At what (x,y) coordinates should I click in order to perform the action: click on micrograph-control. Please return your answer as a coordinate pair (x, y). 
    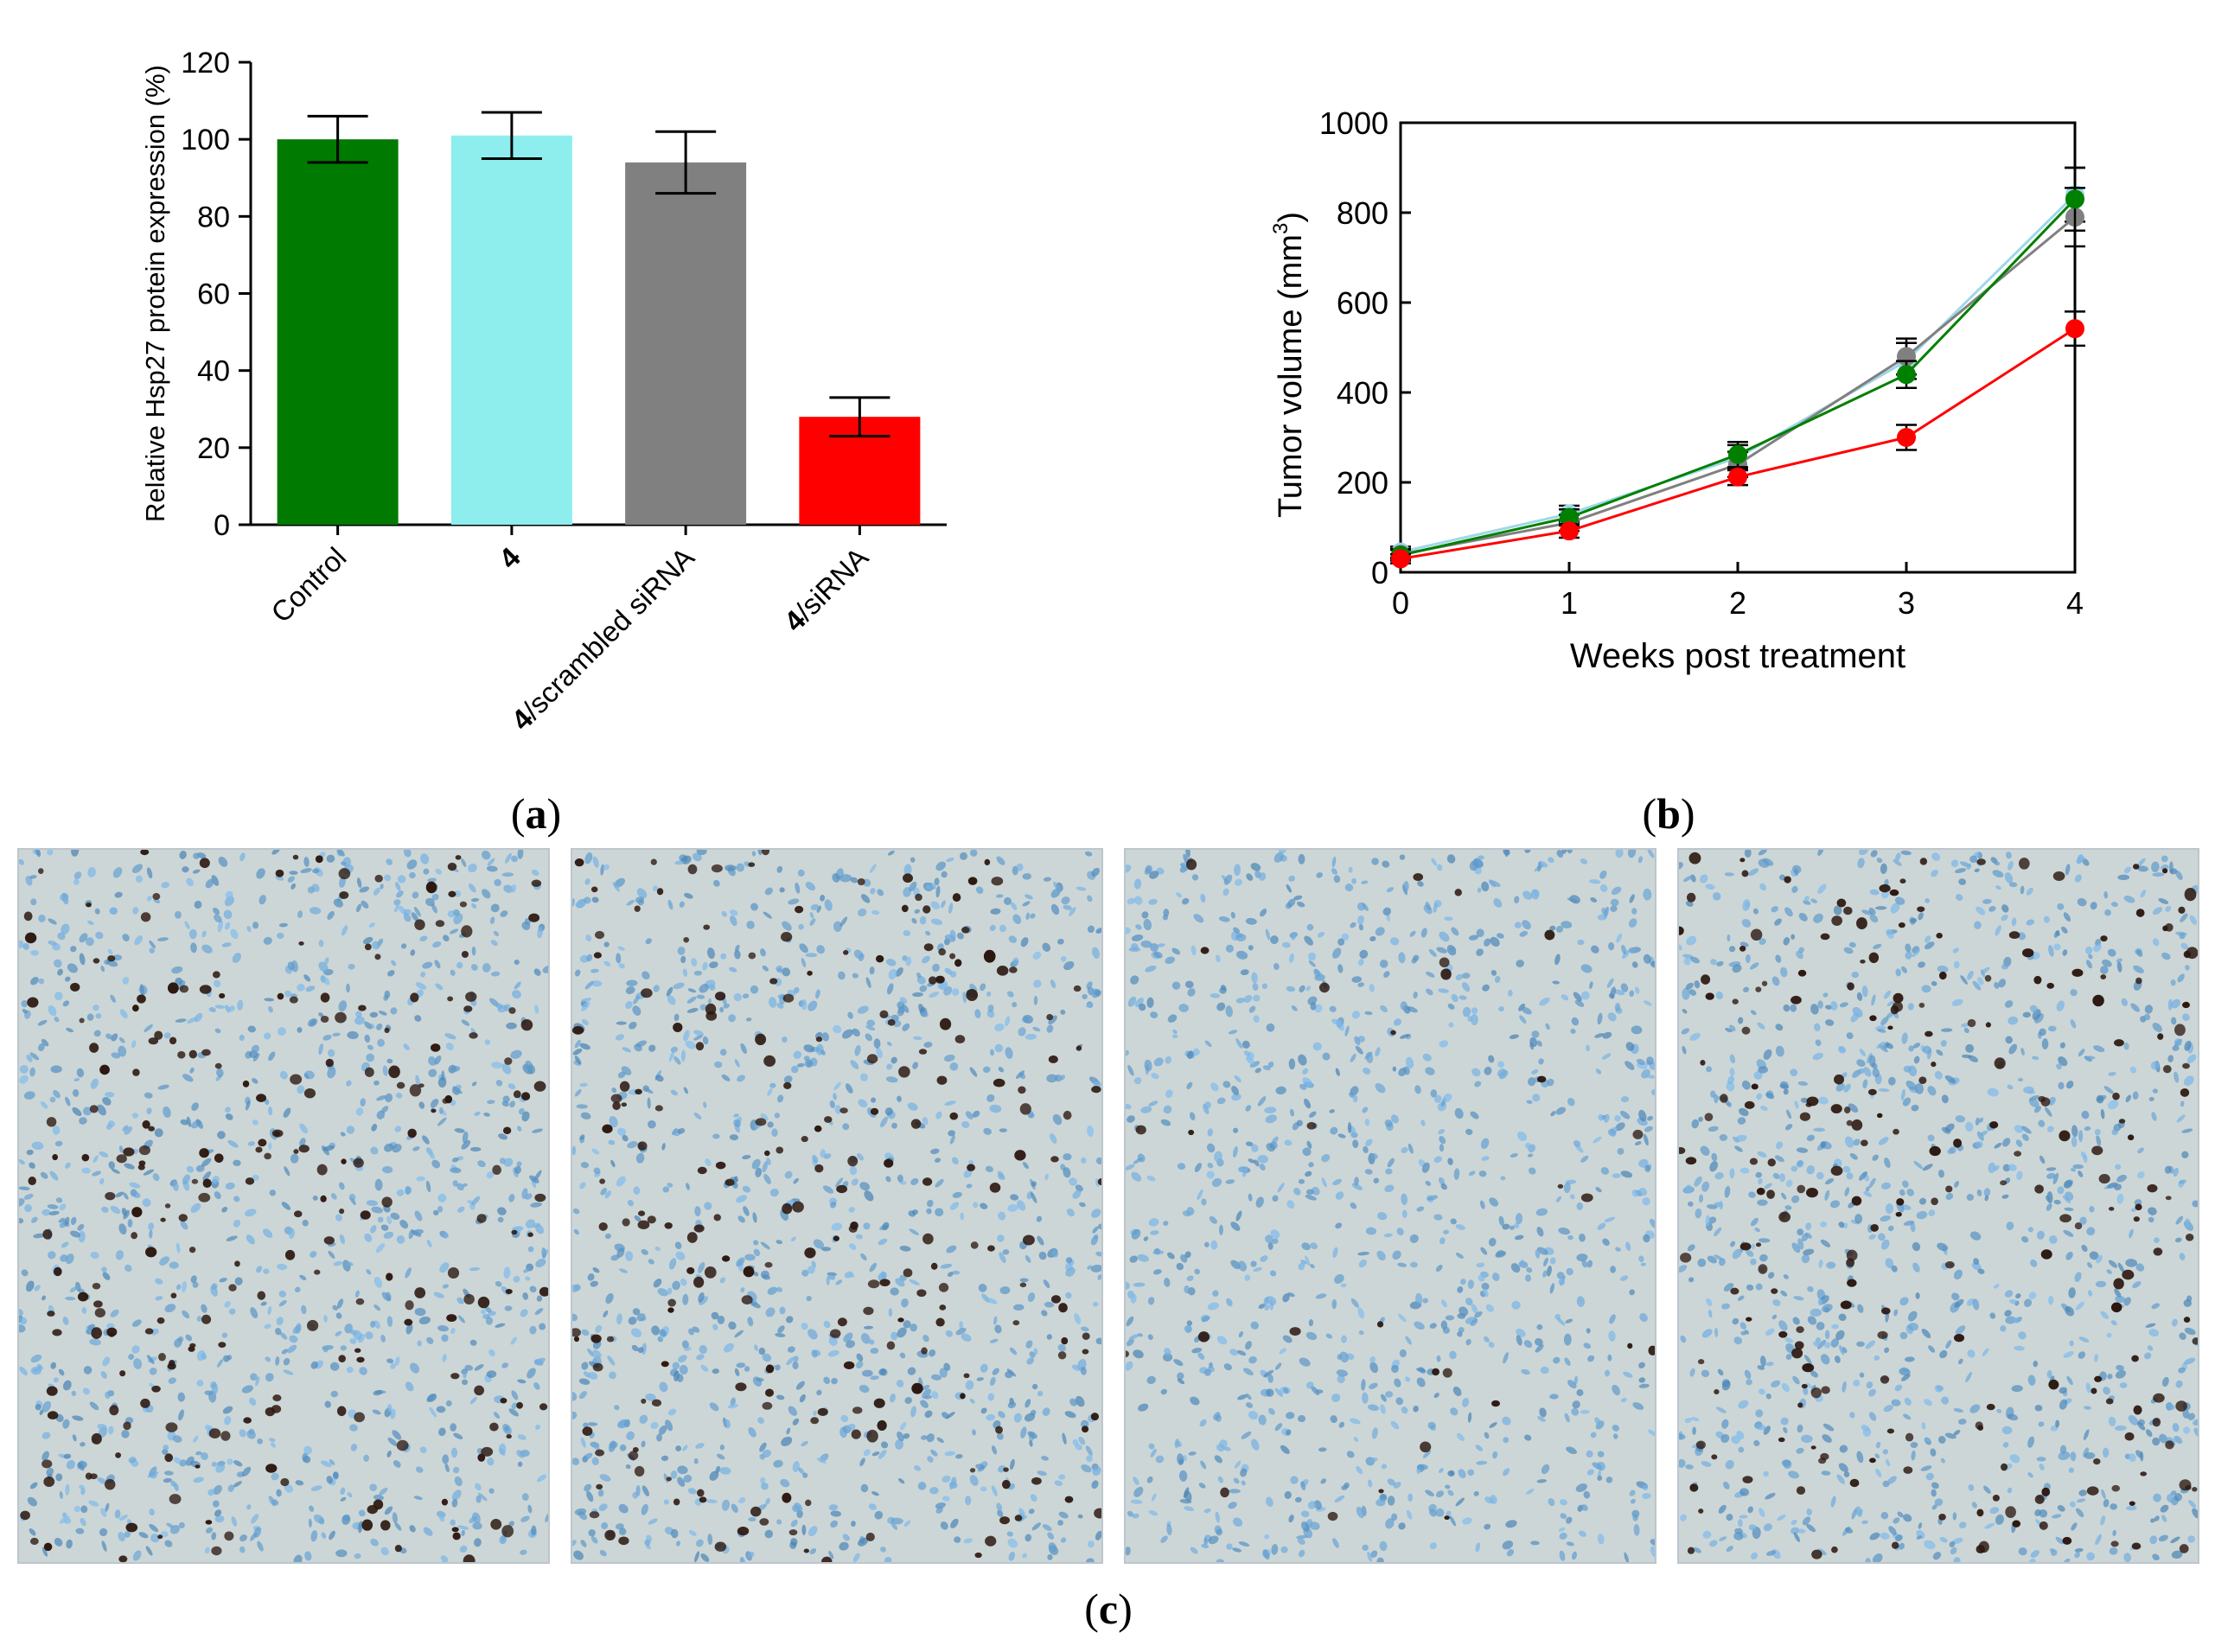
    Looking at the image, I should click on (283, 1206).